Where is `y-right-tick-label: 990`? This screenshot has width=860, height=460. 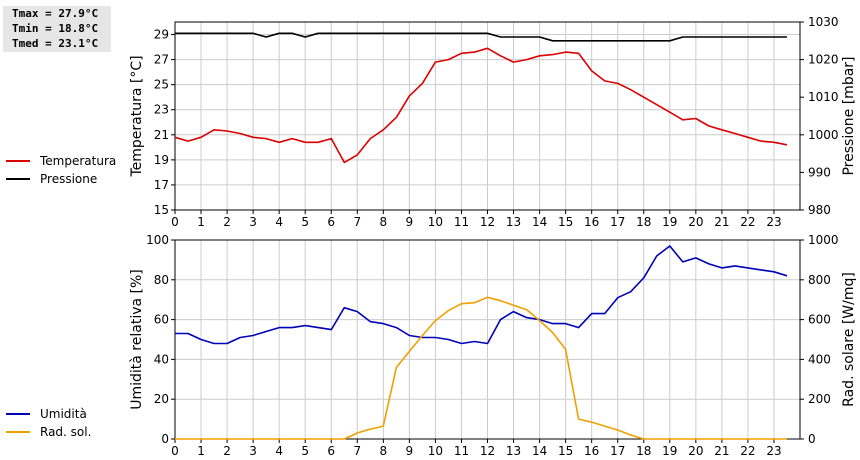 y-right-tick-label: 990 is located at coordinates (819, 172).